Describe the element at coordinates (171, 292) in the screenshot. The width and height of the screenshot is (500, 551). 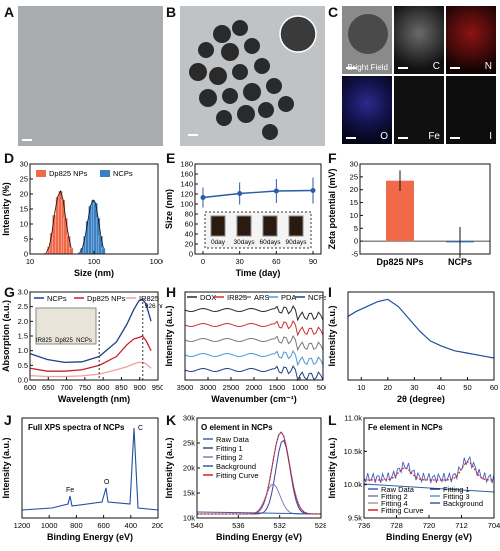
I see `panel-label-h: H` at that location.